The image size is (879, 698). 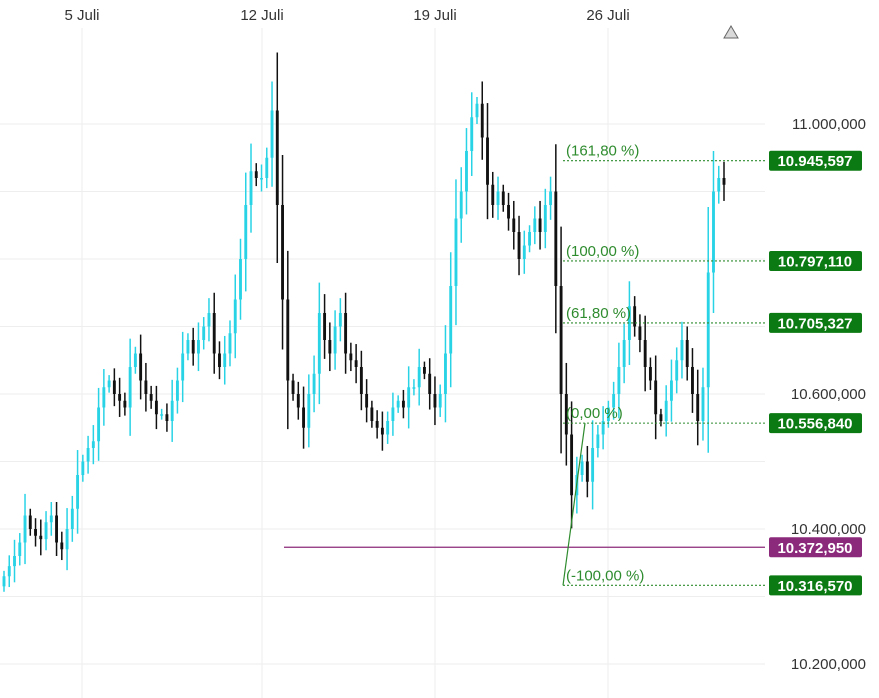 I want to click on fib-level-label: (100,00 %), so click(x=602, y=251).